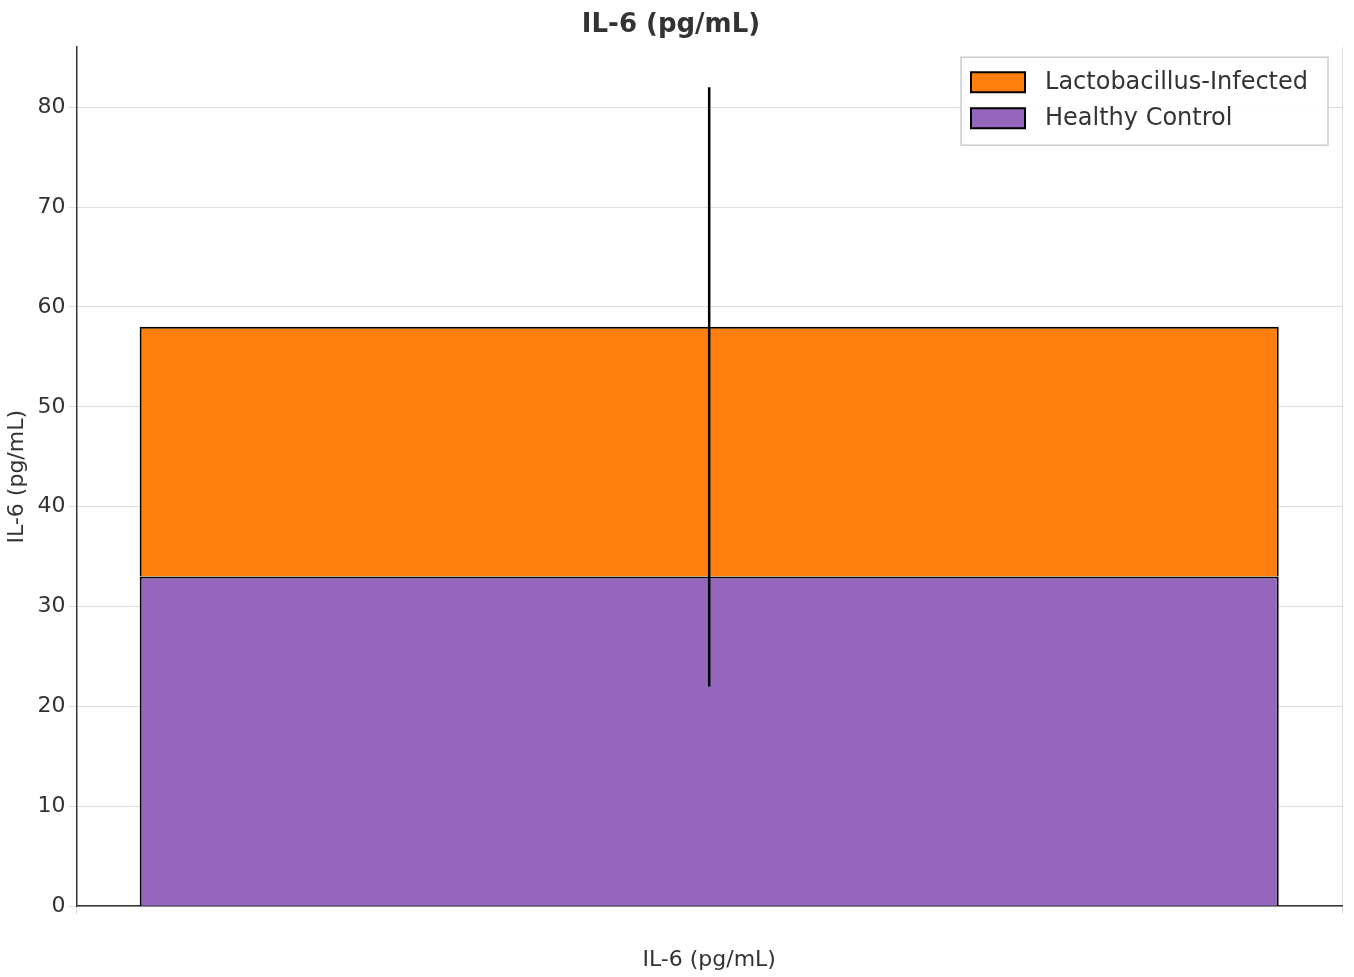 The height and width of the screenshot is (977, 1354). Describe the element at coordinates (51, 705) in the screenshot. I see `y-tick-label: 20` at that location.